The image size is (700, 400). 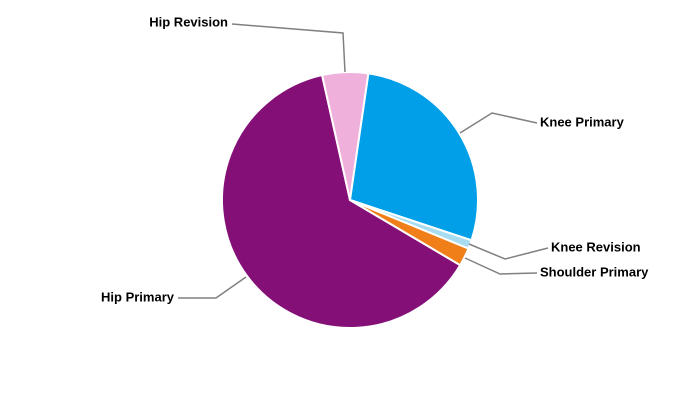 I want to click on slice-label: Knee Revision, so click(x=596, y=246).